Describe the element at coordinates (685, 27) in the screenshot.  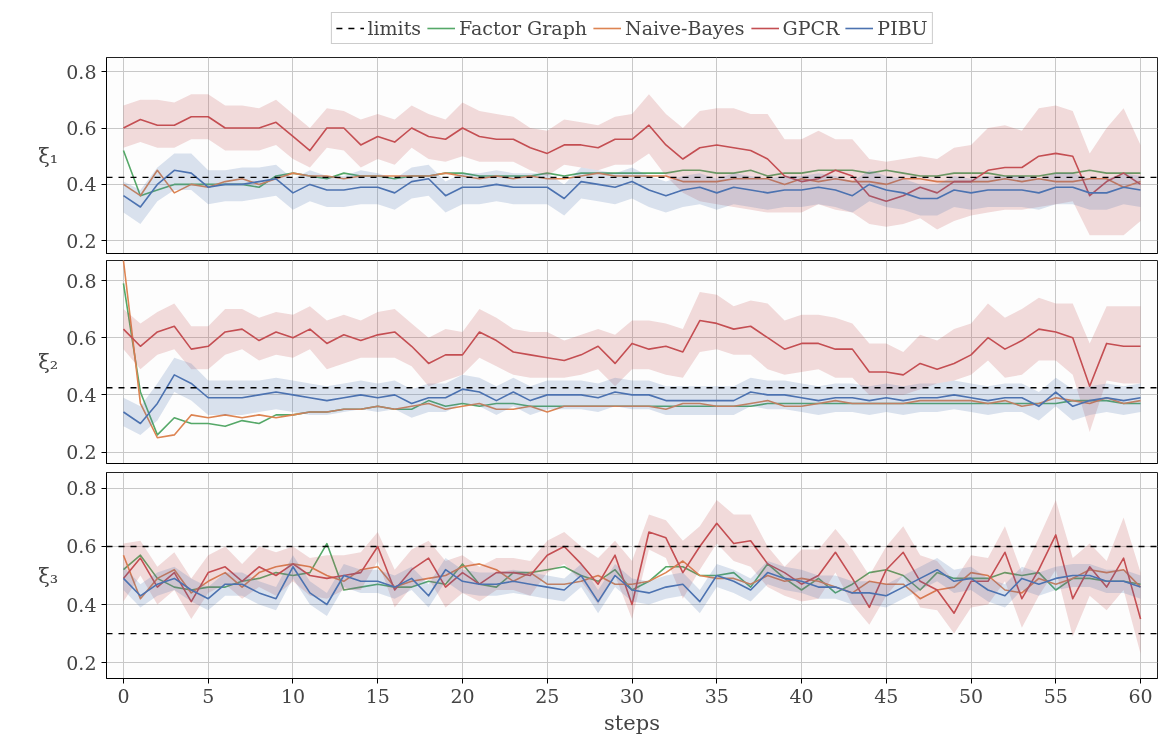
I see `legend-label: Naive-Bayes` at that location.